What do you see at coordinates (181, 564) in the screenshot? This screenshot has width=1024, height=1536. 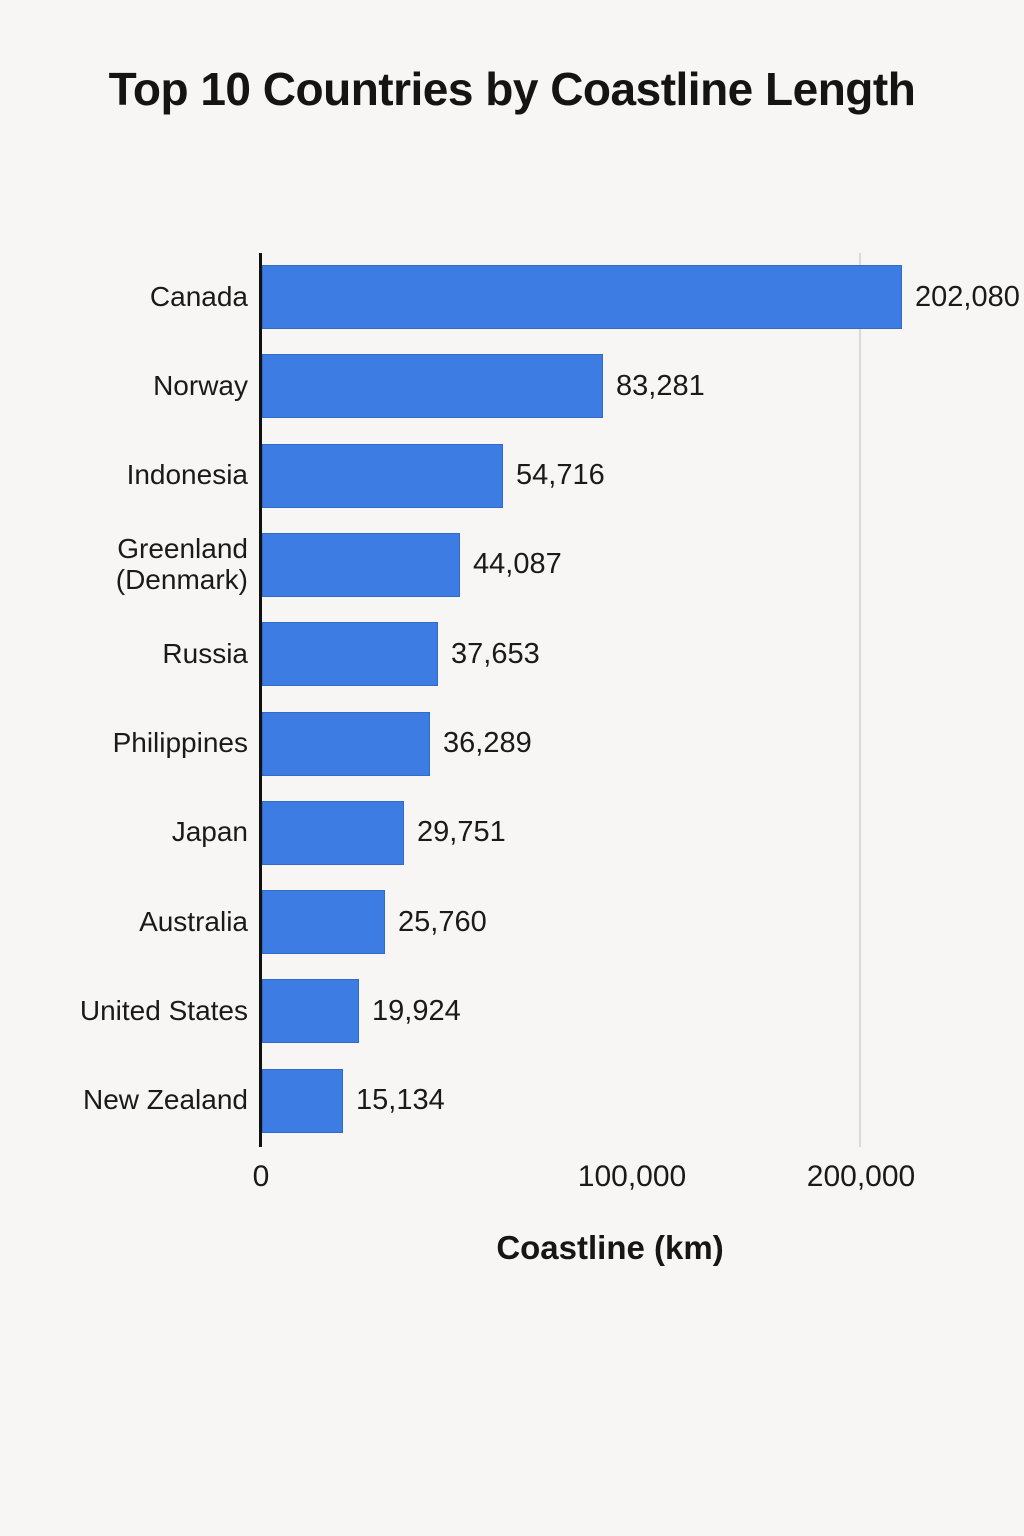 I see `category-label-greenland-denmark: Greenland (Denmark)` at bounding box center [181, 564].